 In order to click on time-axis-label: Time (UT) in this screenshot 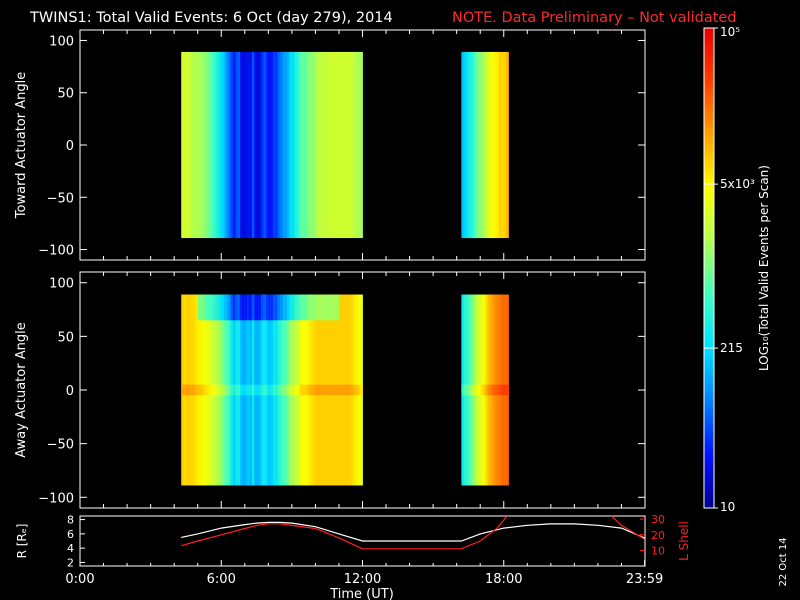, I will do `click(361, 593)`.